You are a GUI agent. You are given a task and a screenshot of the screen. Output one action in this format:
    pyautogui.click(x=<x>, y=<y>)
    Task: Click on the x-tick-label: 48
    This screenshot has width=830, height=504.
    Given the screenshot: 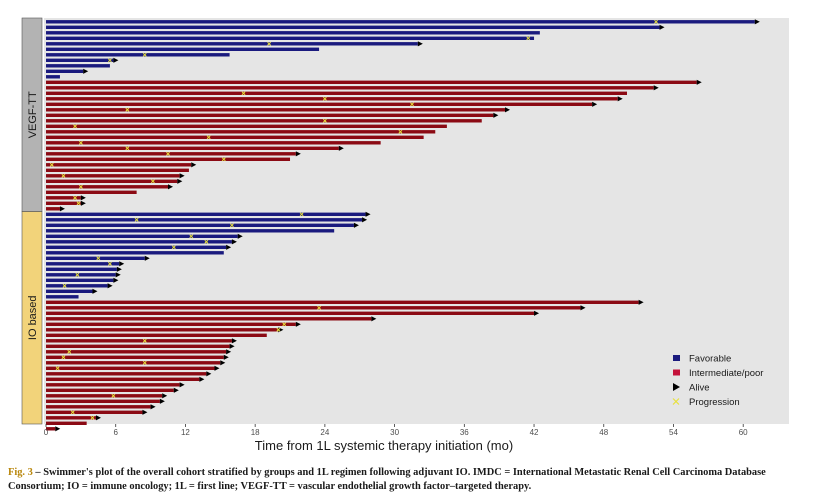 What is the action you would take?
    pyautogui.click(x=603, y=432)
    